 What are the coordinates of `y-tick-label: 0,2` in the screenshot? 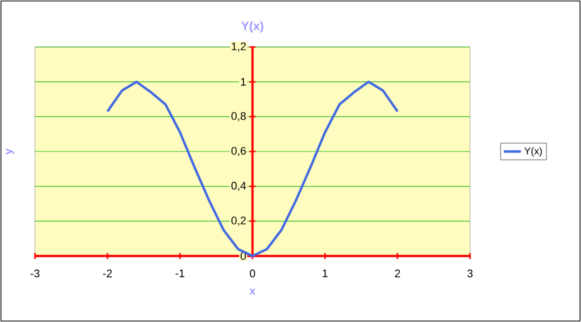 It's located at (238, 221).